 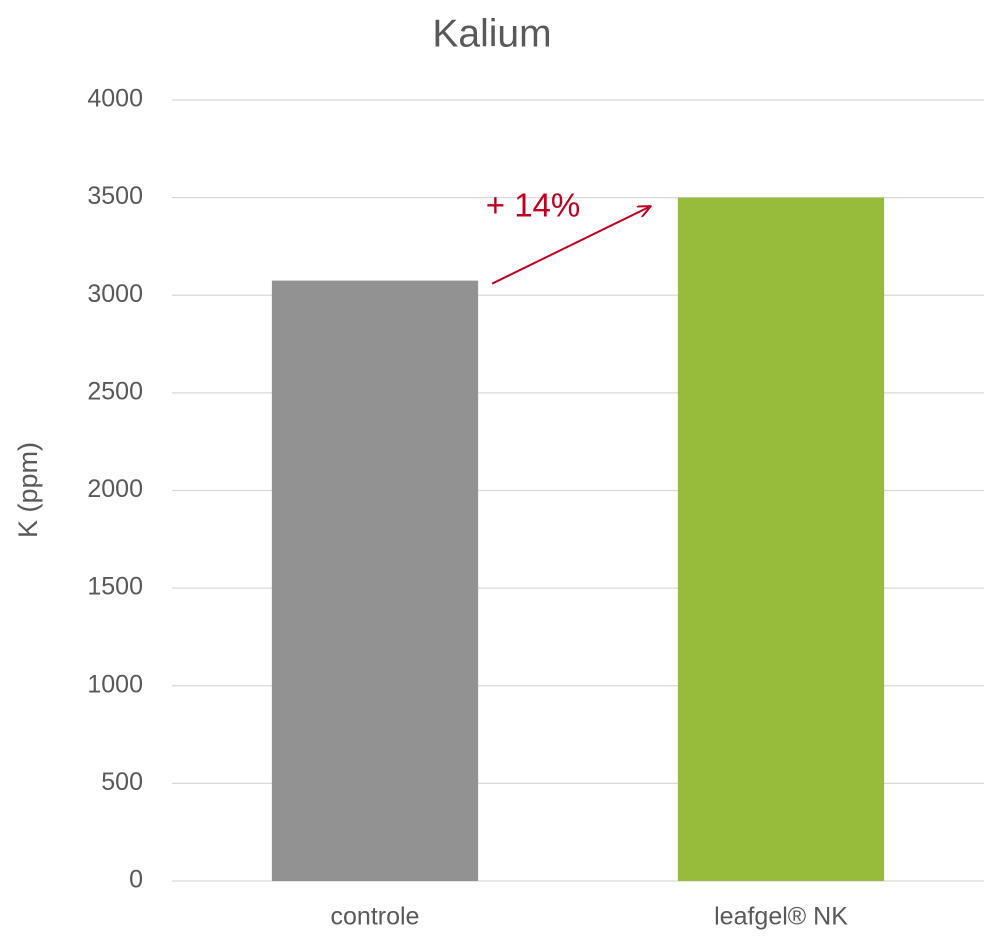 I want to click on y-tick-label: 3000, so click(x=115, y=294).